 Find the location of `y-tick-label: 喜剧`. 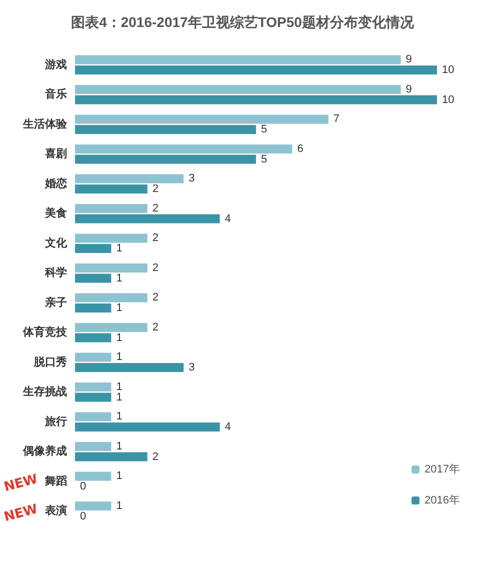

y-tick-label: 喜剧 is located at coordinates (55, 153).